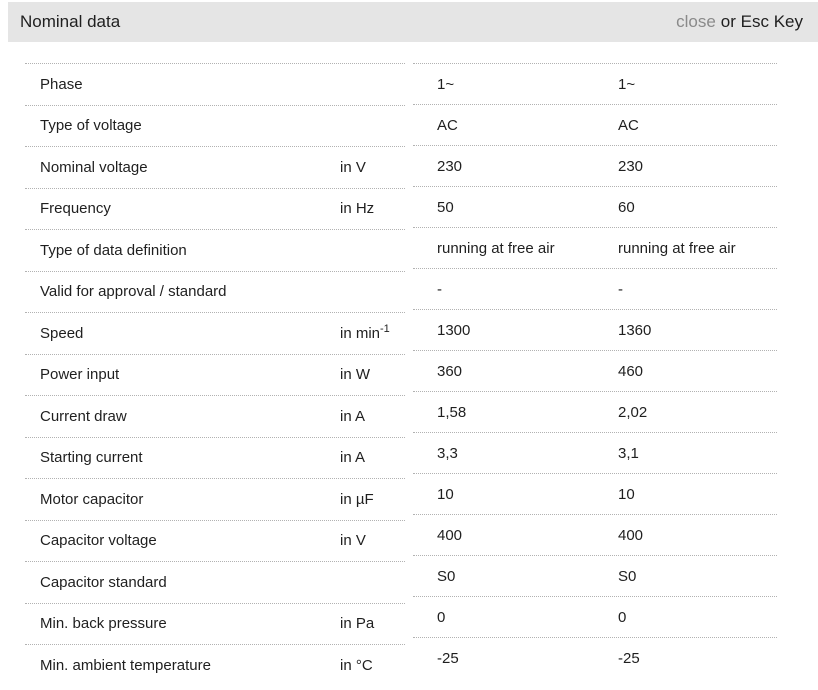  What do you see at coordinates (454, 330) in the screenshot?
I see `spec-value-50hz: 1300` at bounding box center [454, 330].